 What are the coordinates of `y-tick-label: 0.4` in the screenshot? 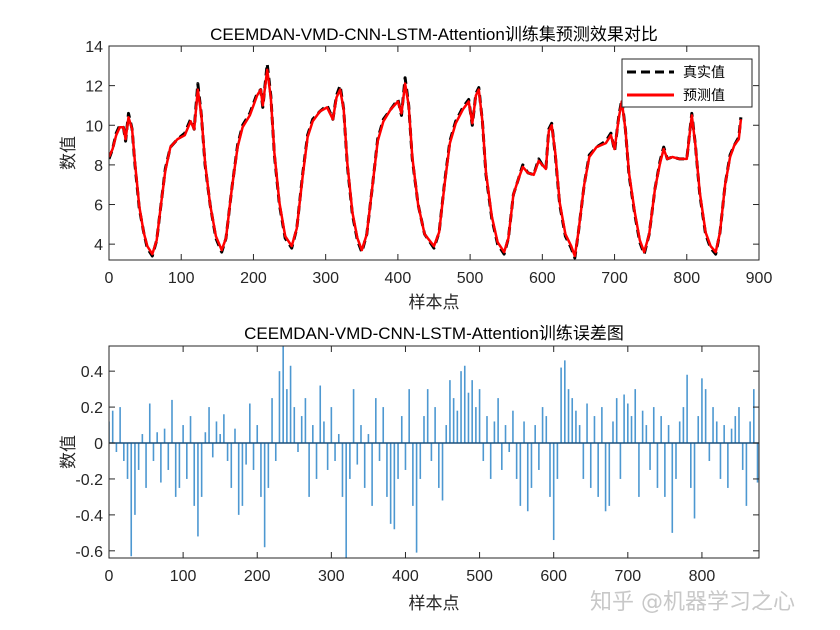 It's located at (92, 372).